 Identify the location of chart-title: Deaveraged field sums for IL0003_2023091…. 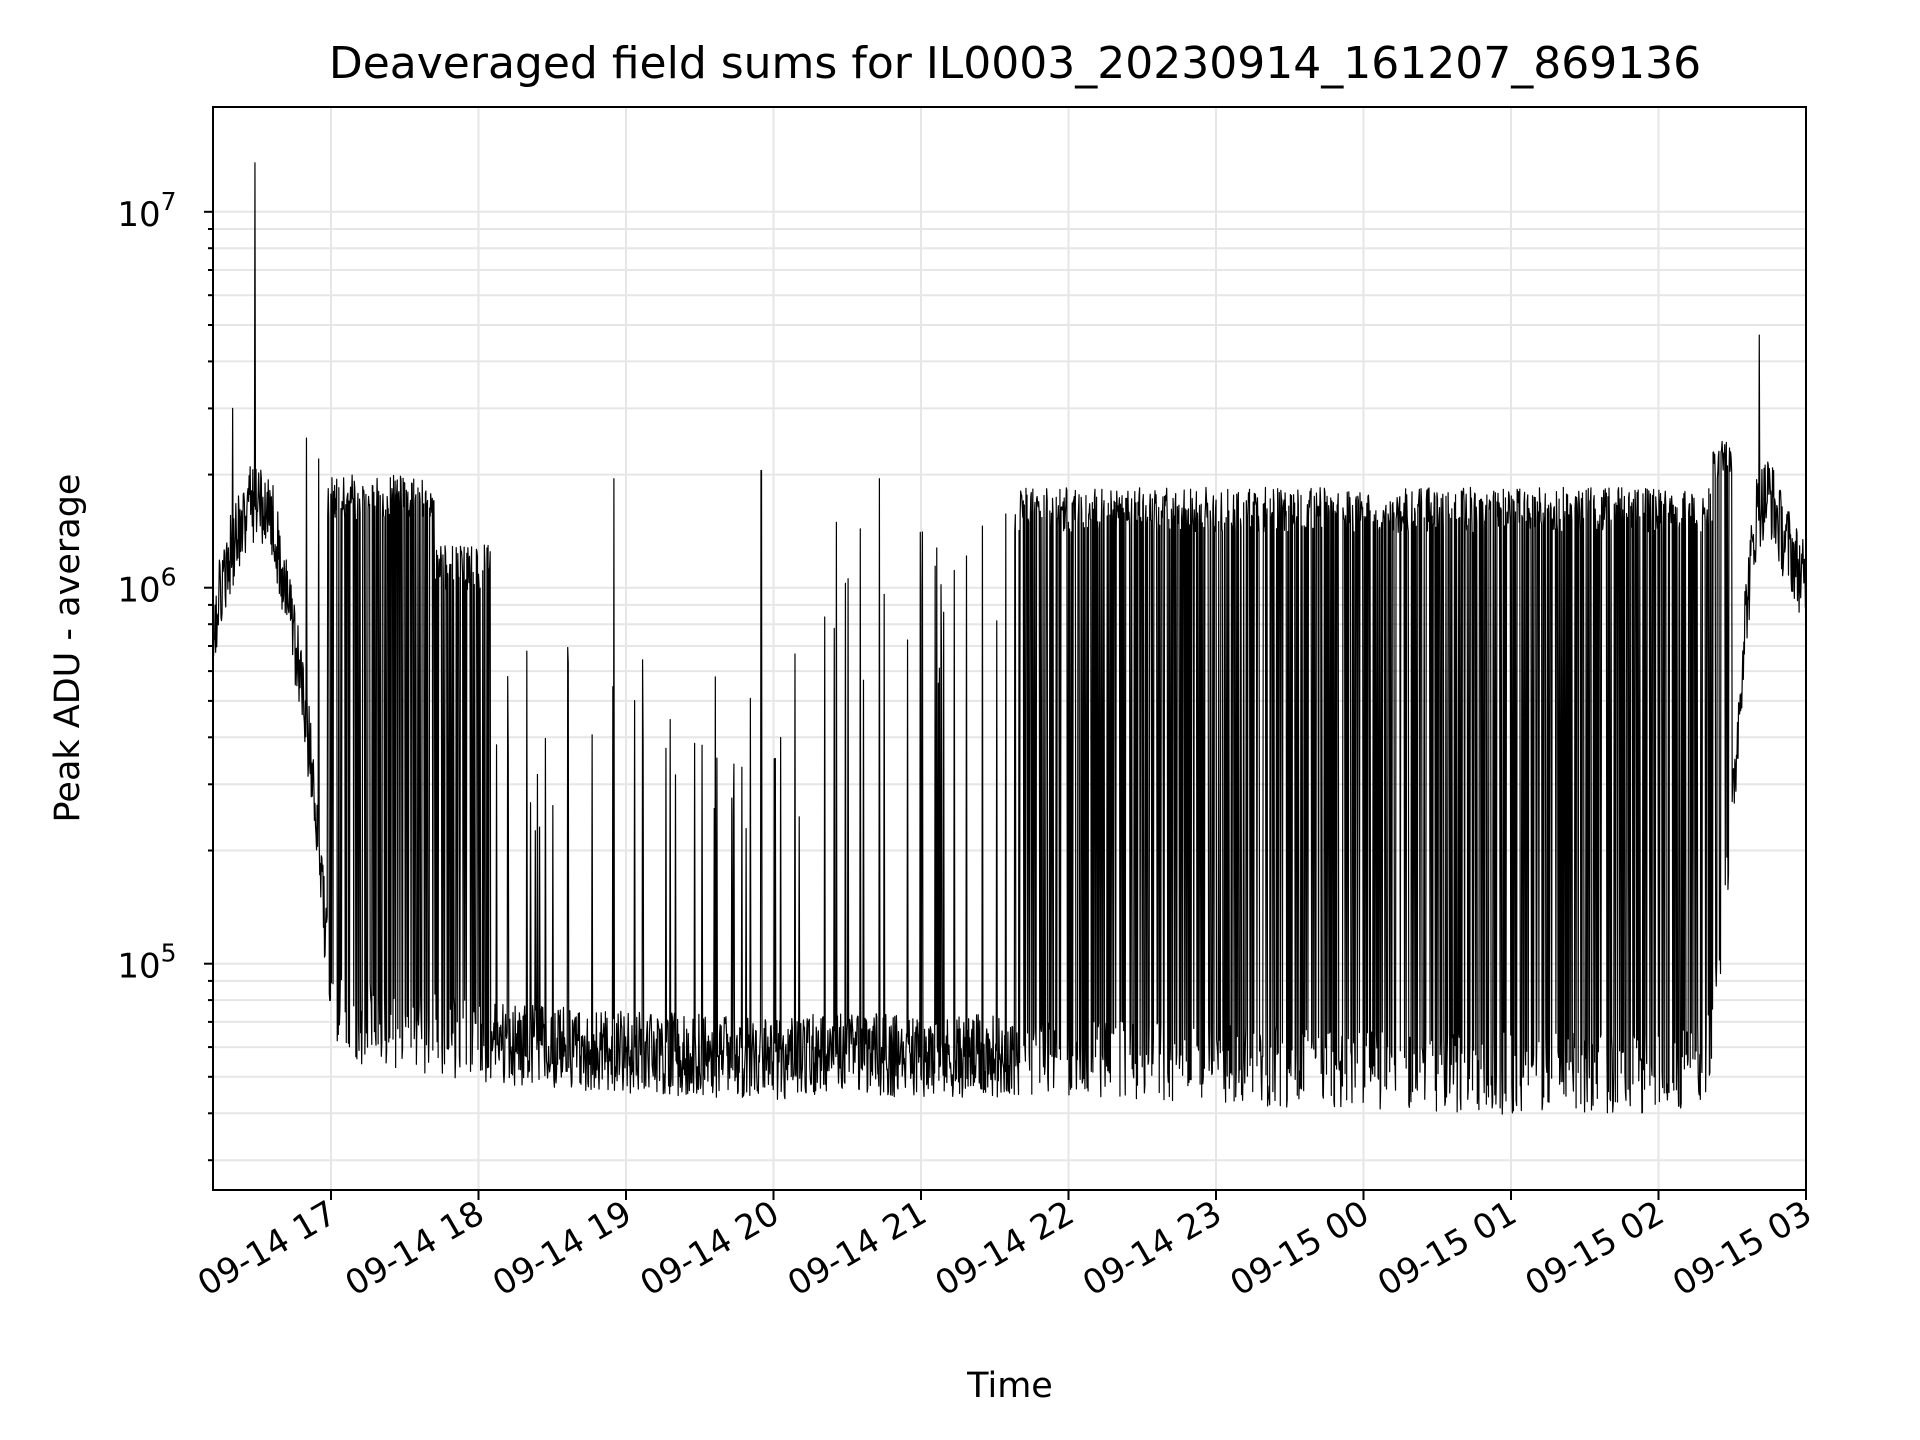
(1015, 63).